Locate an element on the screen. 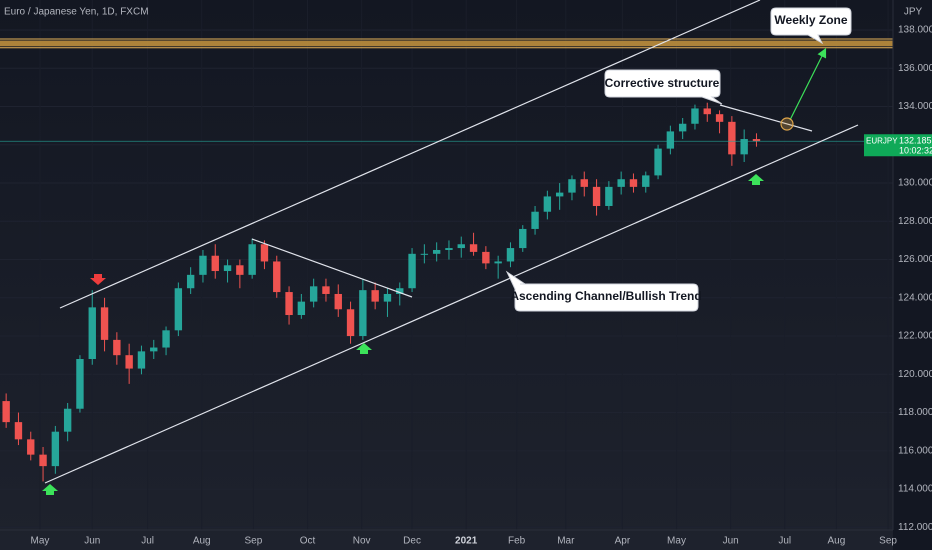 This screenshot has width=932, height=550. x-tick-label: Aug is located at coordinates (837, 541).